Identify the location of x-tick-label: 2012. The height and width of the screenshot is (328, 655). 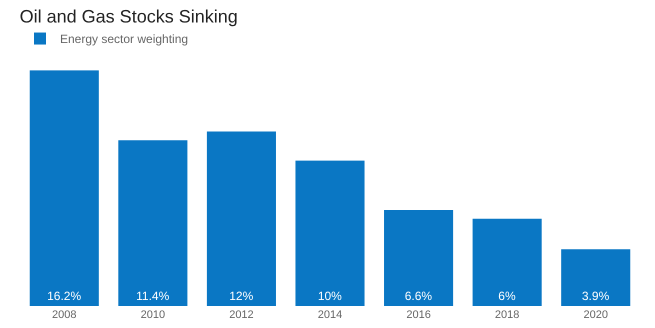
(241, 315).